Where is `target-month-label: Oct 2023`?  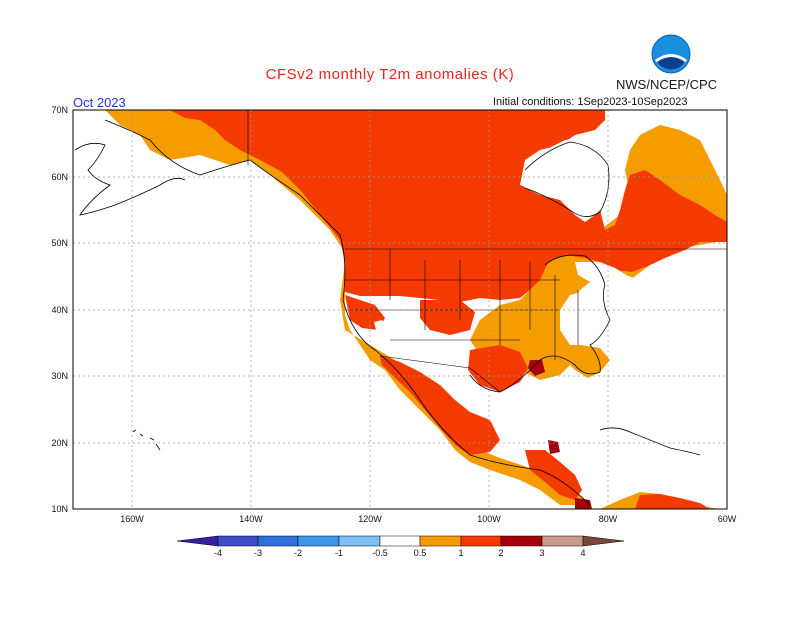
target-month-label: Oct 2023 is located at coordinates (99, 102).